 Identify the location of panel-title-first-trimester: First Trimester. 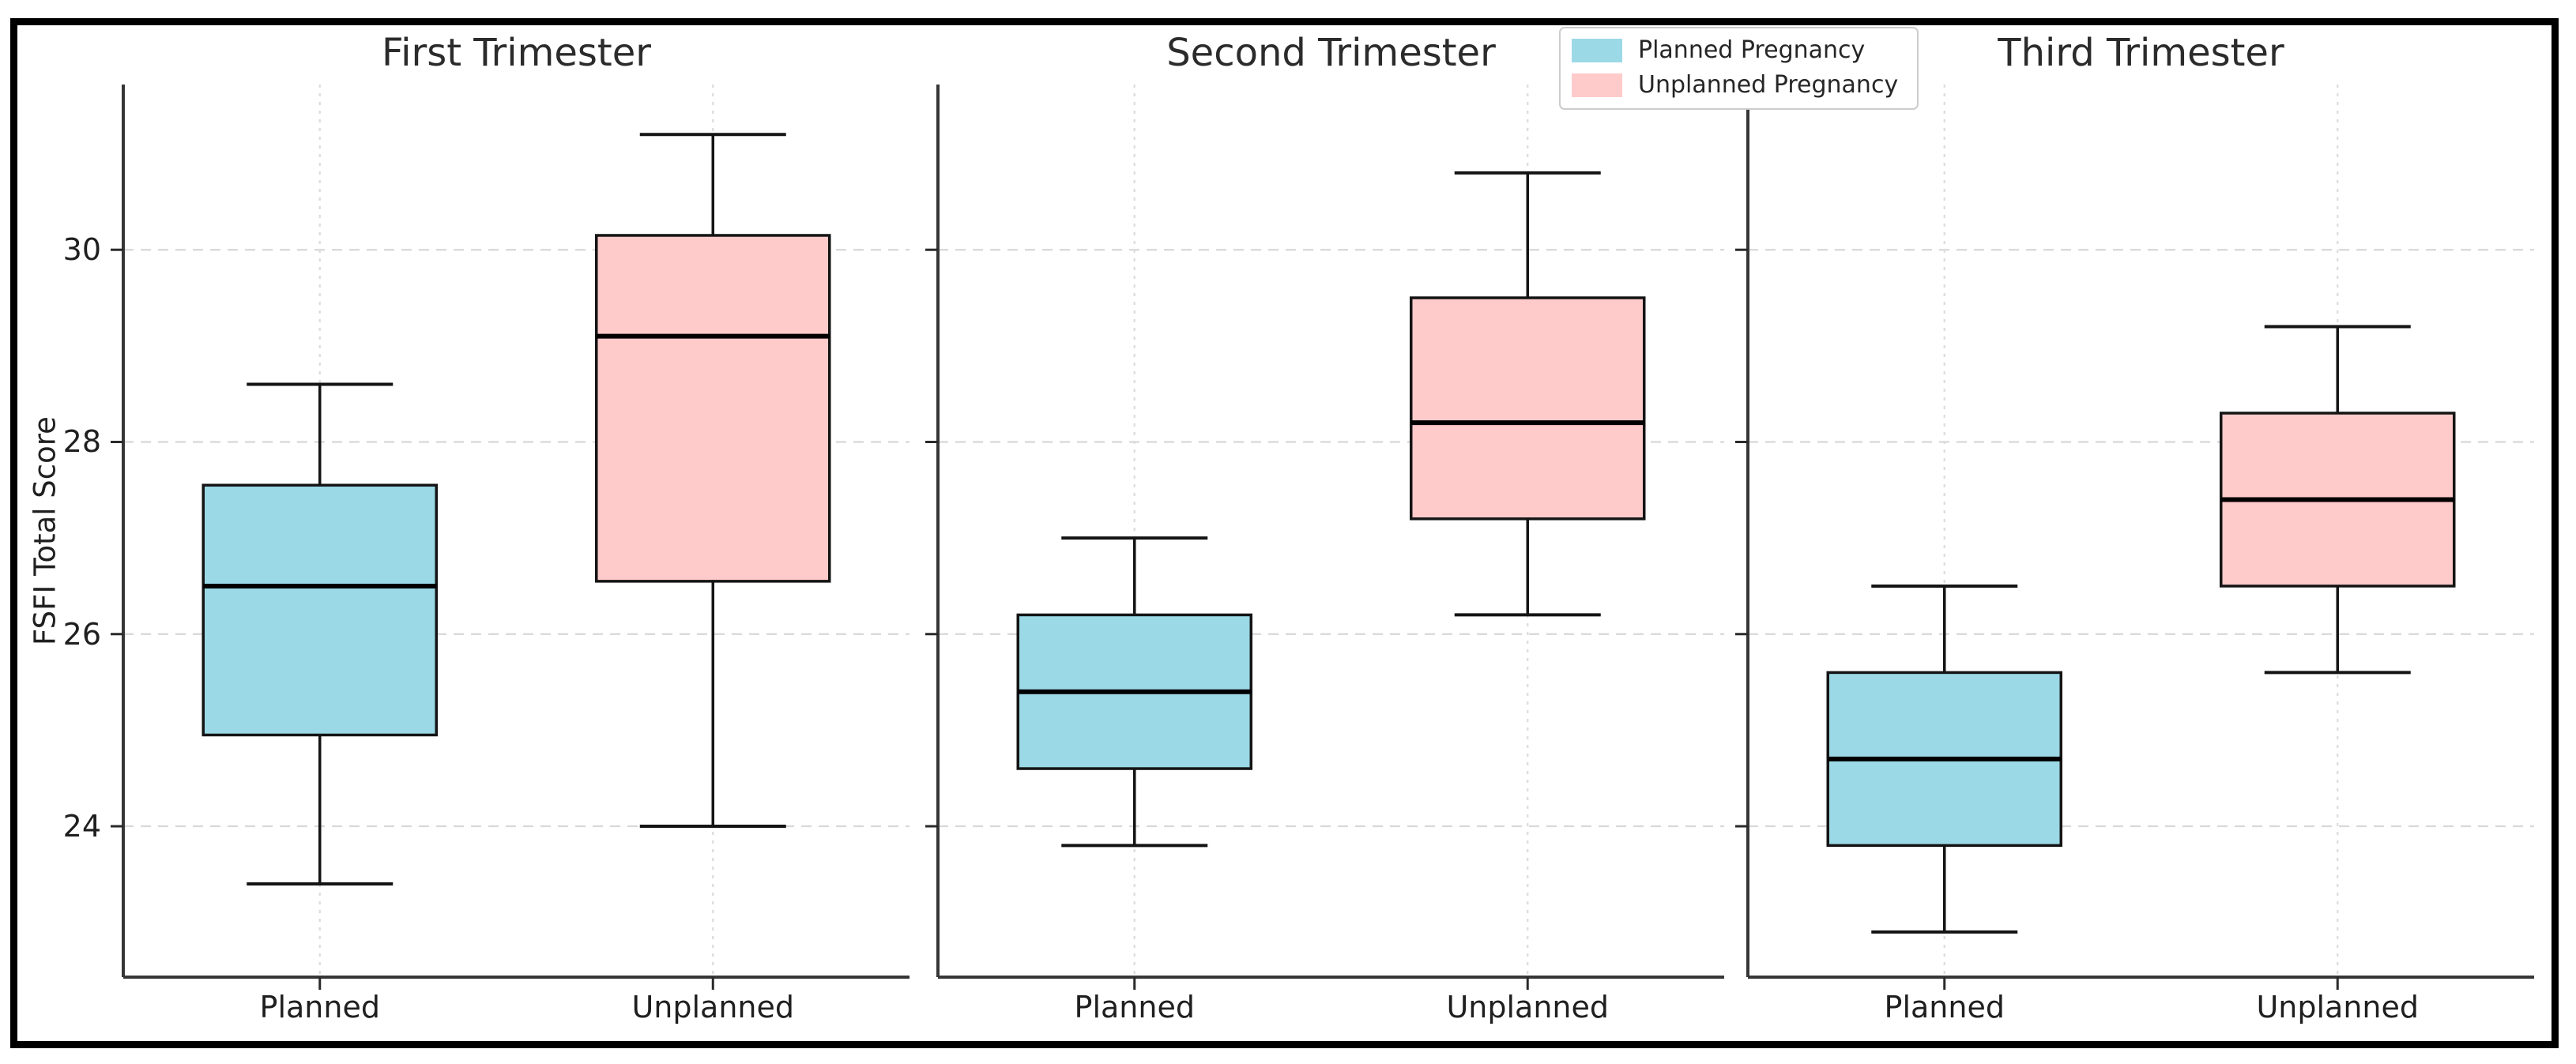
(516, 53).